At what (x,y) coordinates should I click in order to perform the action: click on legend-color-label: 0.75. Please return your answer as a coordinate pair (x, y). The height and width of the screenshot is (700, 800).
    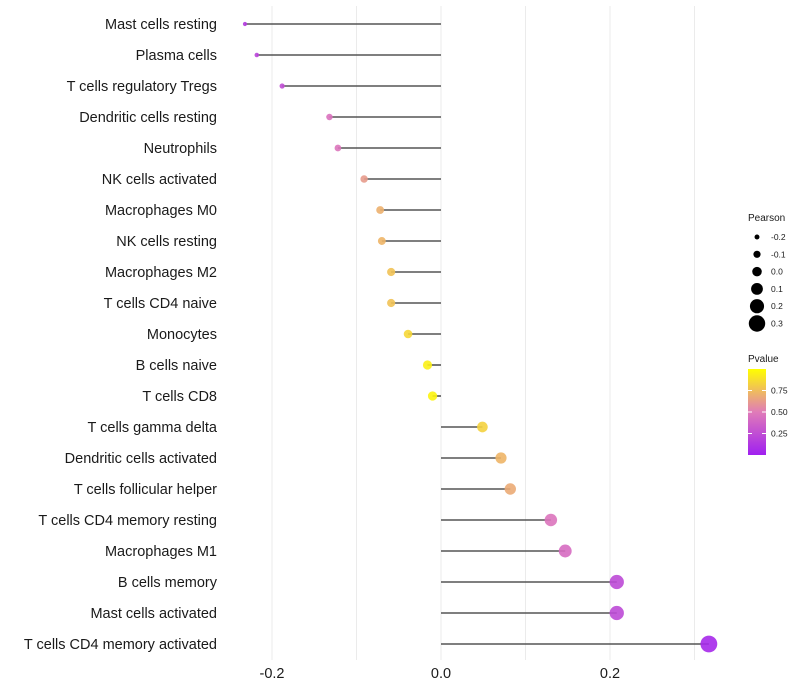
    Looking at the image, I should click on (779, 391).